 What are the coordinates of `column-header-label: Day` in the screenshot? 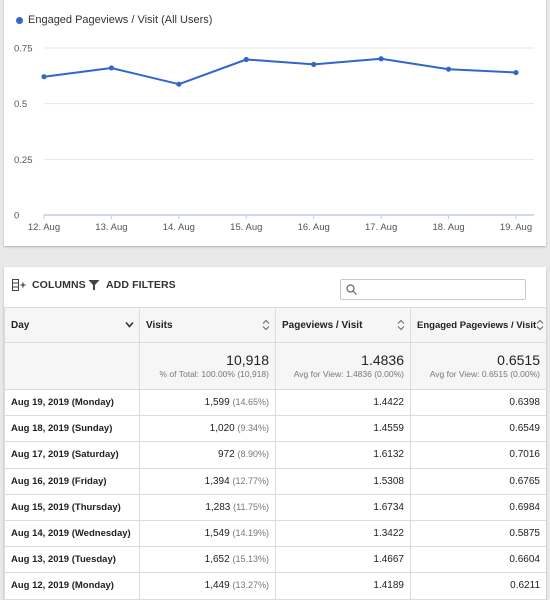 It's located at (20, 325).